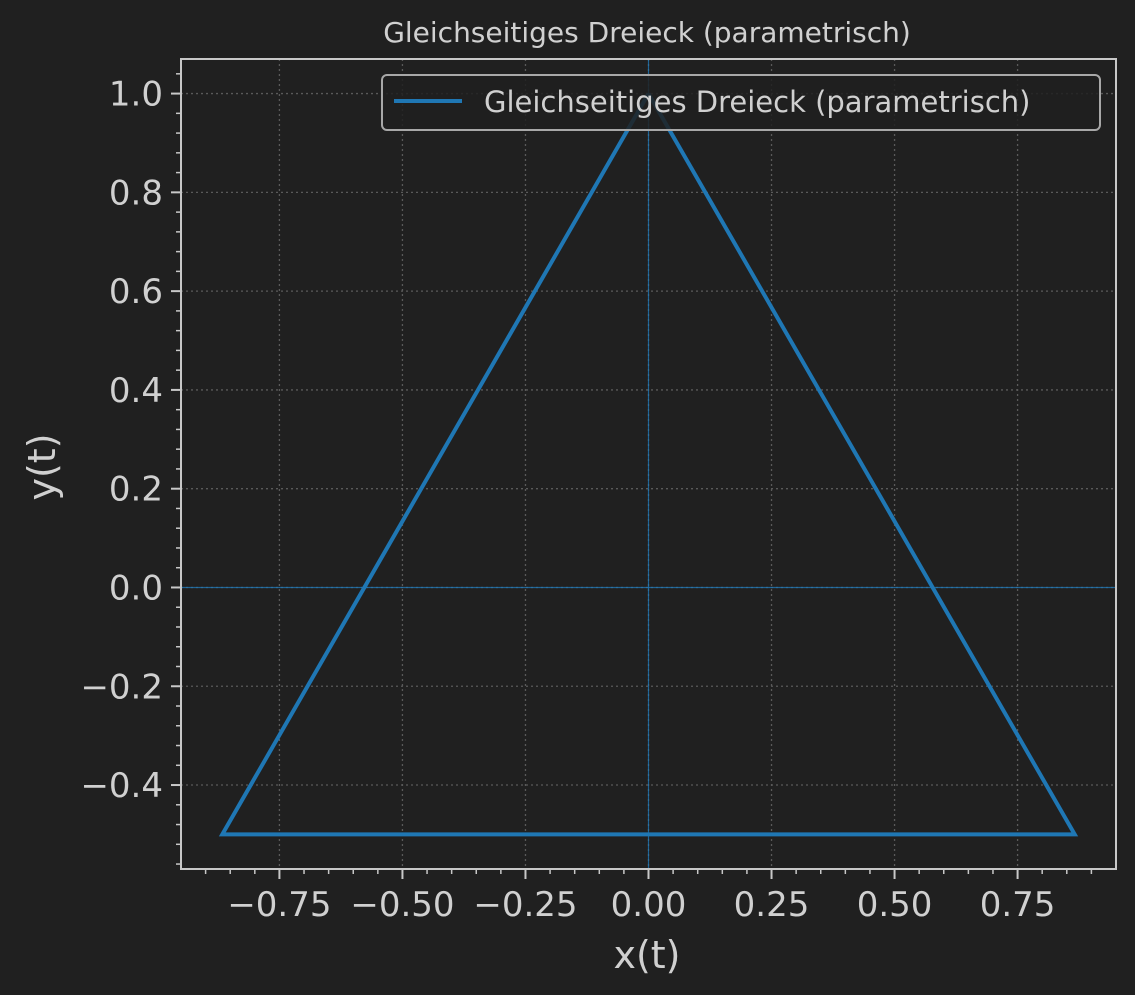 This screenshot has height=995, width=1135. I want to click on x-tick-label: −0.75, so click(279, 905).